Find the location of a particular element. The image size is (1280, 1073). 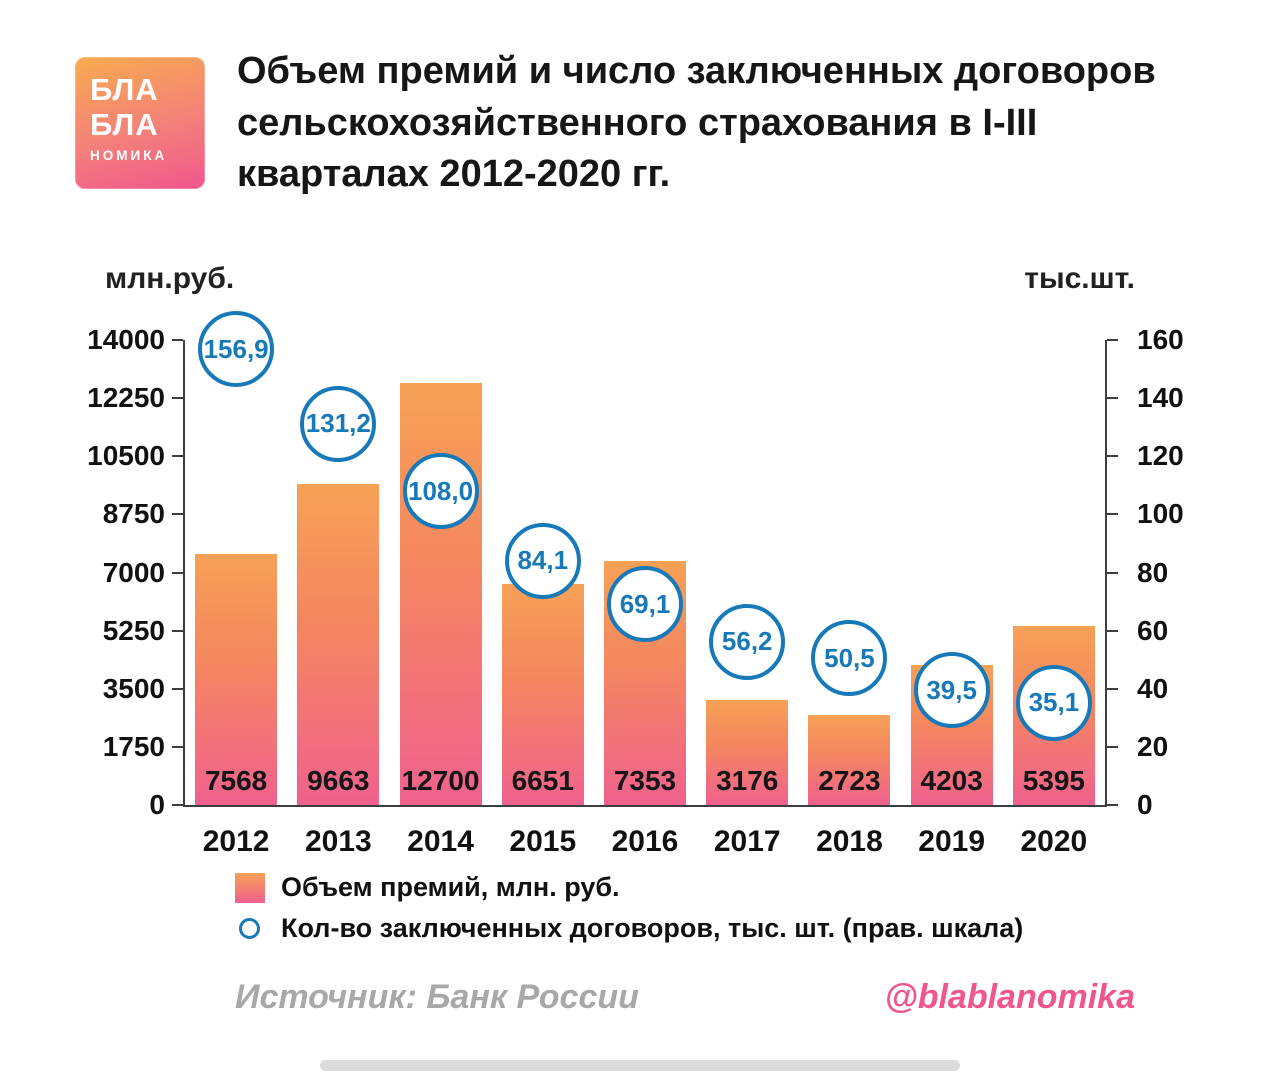

bar-value-label: 12700 is located at coordinates (440, 780).